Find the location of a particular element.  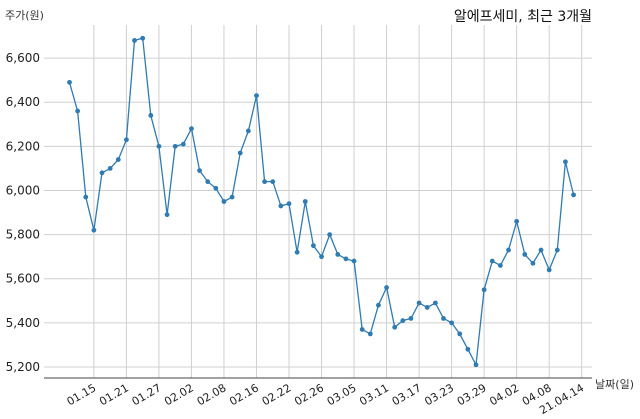

y-tick-label: 6,000 is located at coordinates (23, 190).